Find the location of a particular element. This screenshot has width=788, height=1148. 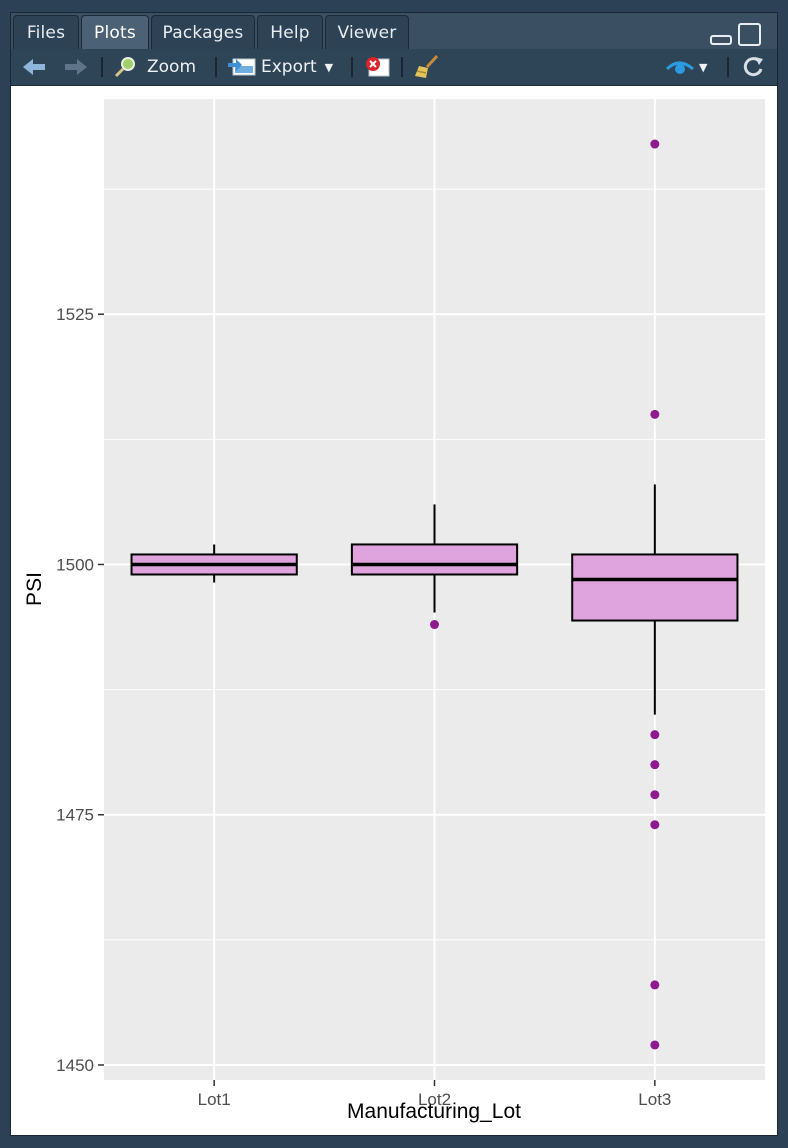

y-tick-label: 1475 is located at coordinates (75, 815).